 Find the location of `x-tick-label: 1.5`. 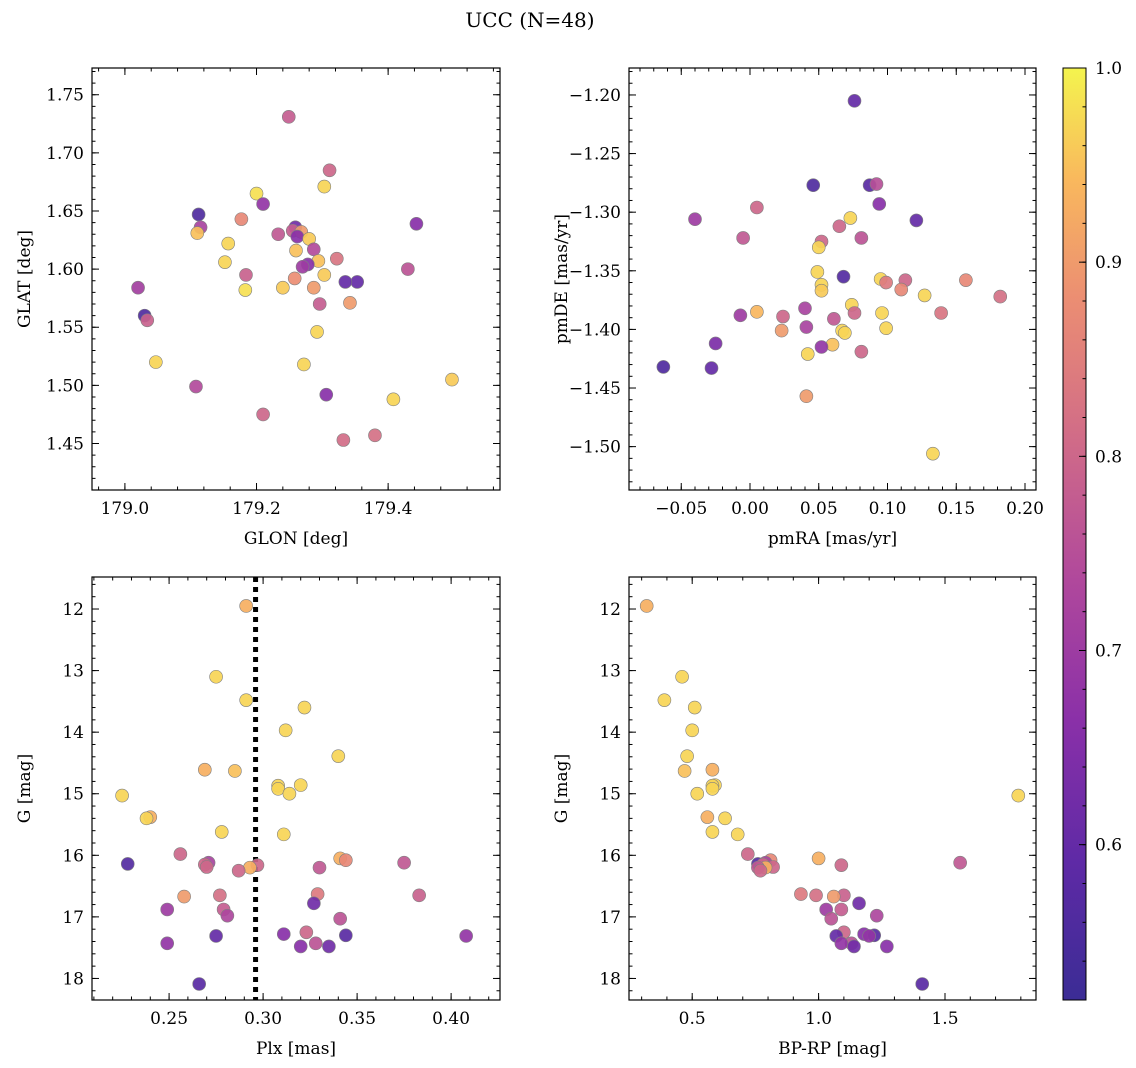

x-tick-label: 1.5 is located at coordinates (944, 1019).